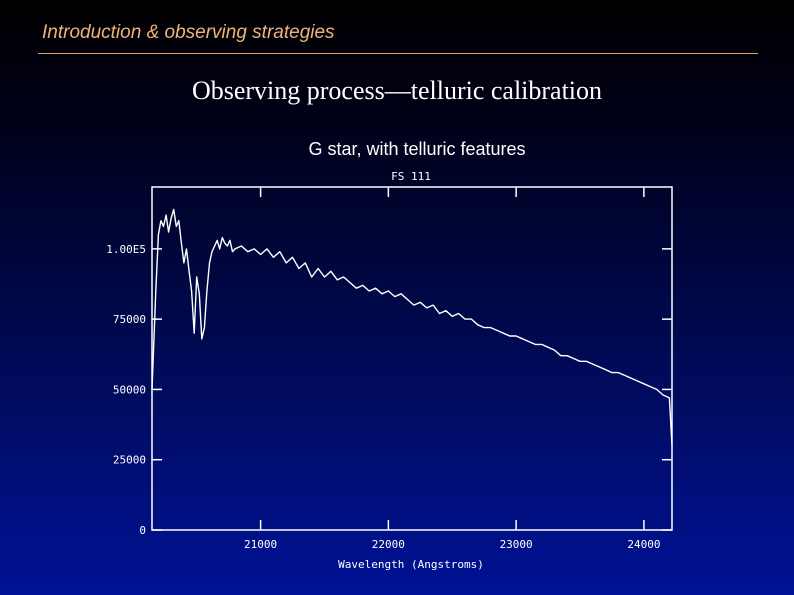  I want to click on x-tick-label: 22000, so click(388, 544).